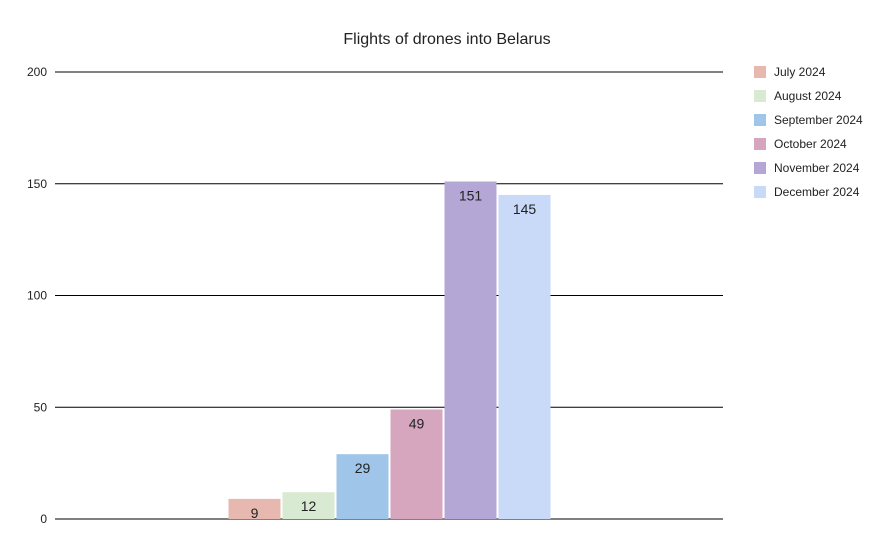  I want to click on bar-value-label: 12, so click(309, 506).